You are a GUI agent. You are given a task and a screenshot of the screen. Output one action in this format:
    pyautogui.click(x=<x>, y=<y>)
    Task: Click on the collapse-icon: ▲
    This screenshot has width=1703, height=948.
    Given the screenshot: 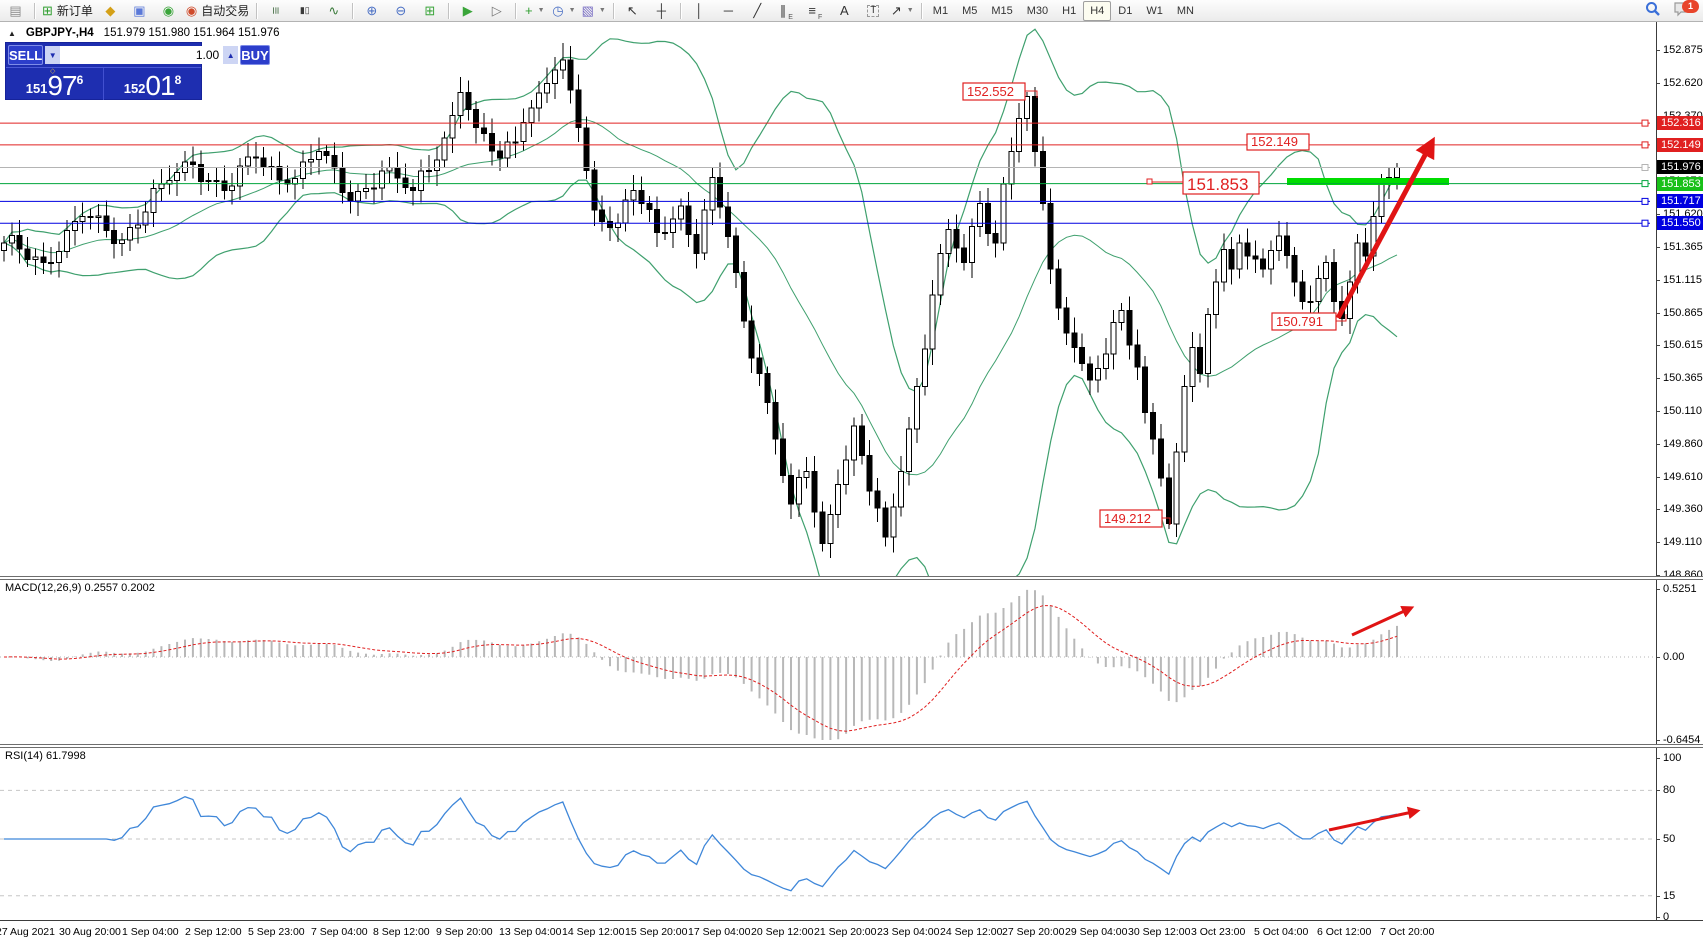 What is the action you would take?
    pyautogui.click(x=12, y=33)
    